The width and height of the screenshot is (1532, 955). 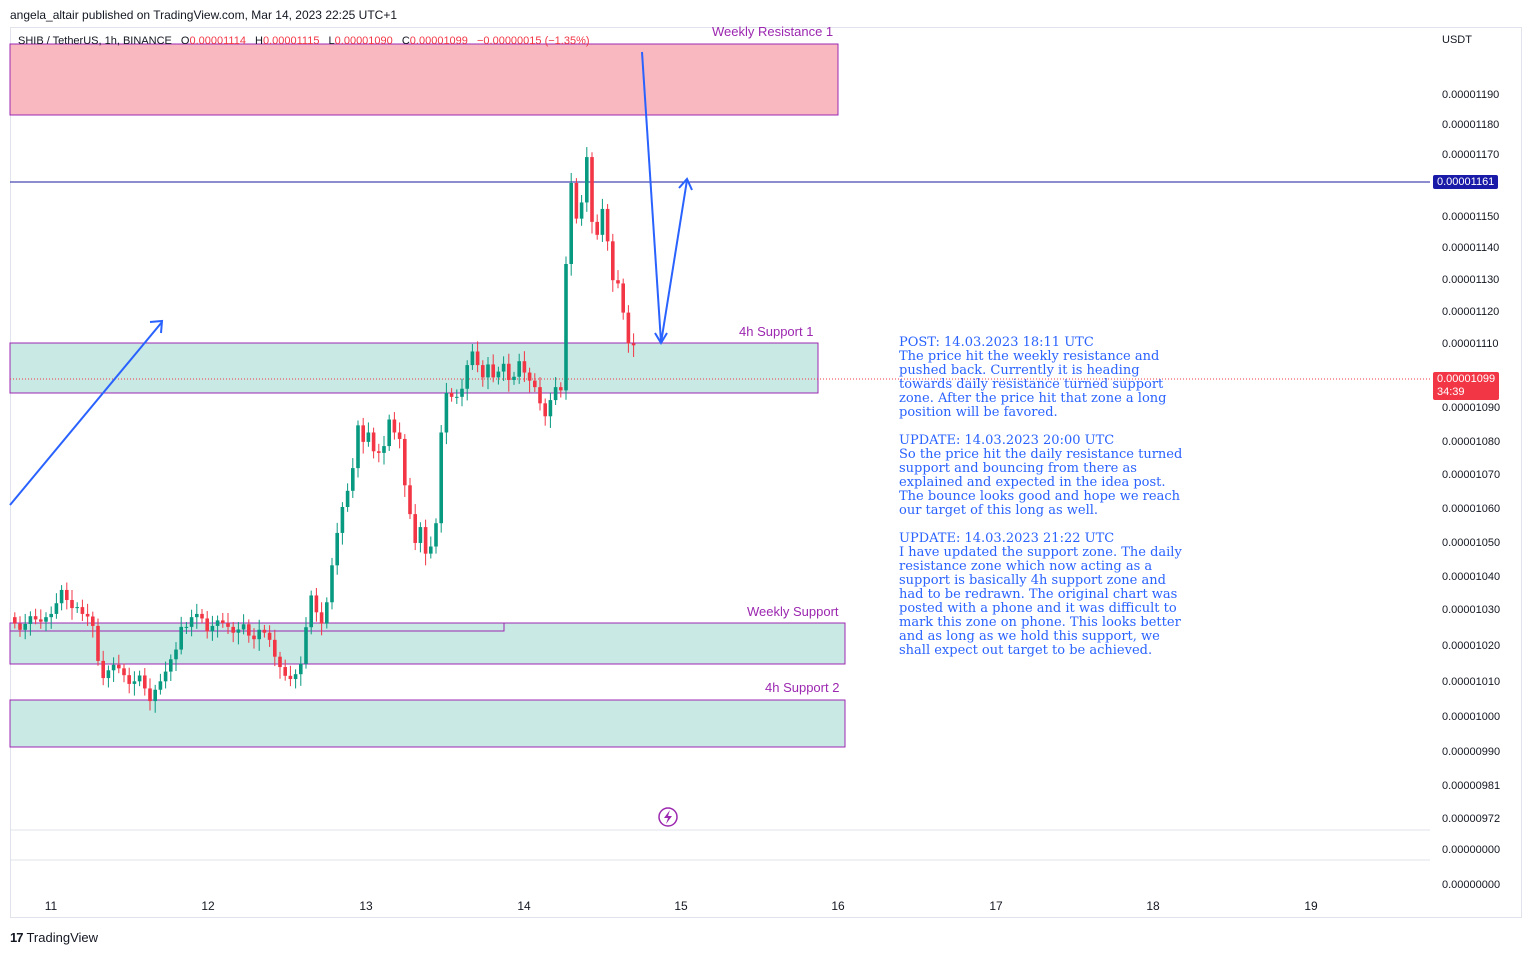 What do you see at coordinates (776, 331) in the screenshot?
I see `support-4h-1-label: 4h Support 1` at bounding box center [776, 331].